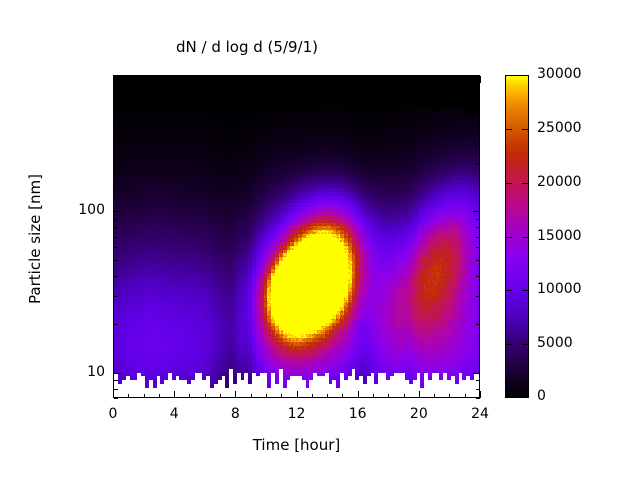 The height and width of the screenshot is (480, 640). What do you see at coordinates (357, 414) in the screenshot?
I see `x-tick-label: 16` at bounding box center [357, 414].